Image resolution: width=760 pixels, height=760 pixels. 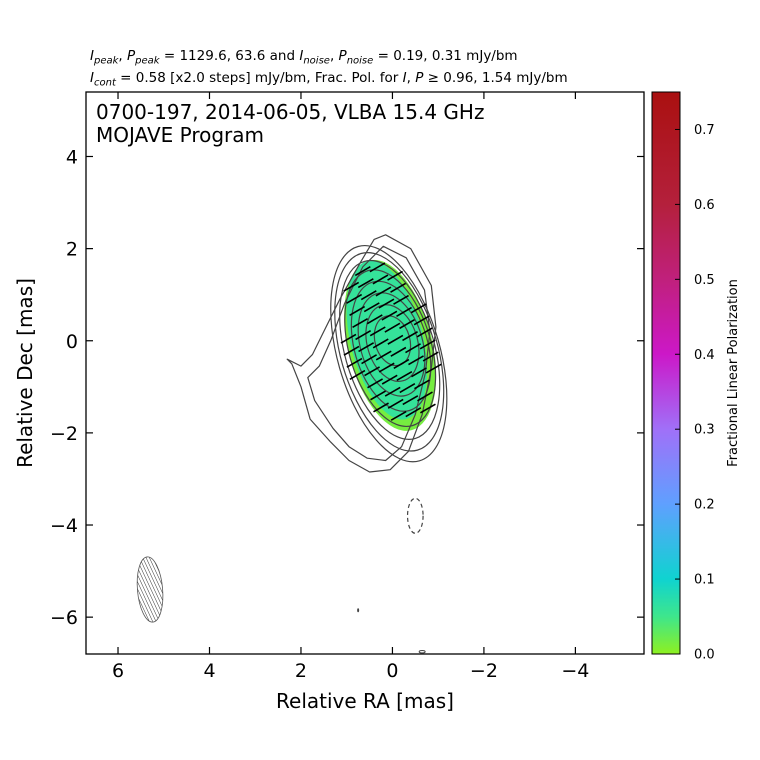 I want to click on y-tick-label: −6, so click(x=64, y=618).